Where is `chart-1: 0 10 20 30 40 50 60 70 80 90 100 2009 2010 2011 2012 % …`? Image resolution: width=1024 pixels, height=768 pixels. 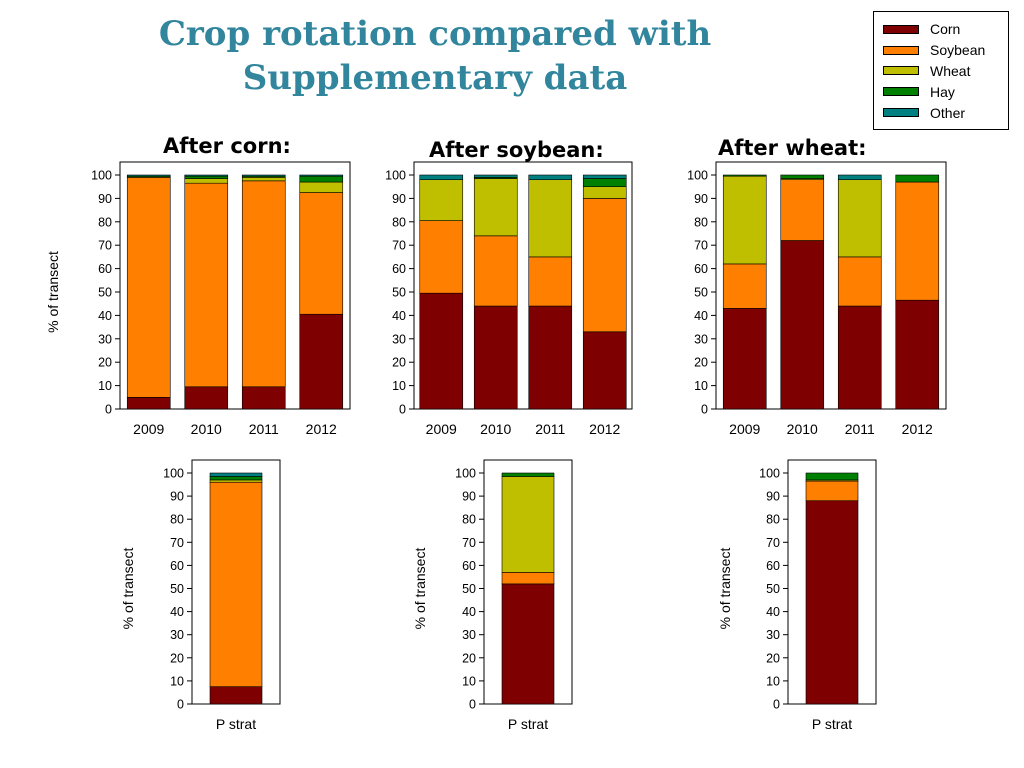
chart-1: 0 10 20 30 40 50 60 70 80 90 100 2009 2010 2011 2012 % … is located at coordinates (198, 299).